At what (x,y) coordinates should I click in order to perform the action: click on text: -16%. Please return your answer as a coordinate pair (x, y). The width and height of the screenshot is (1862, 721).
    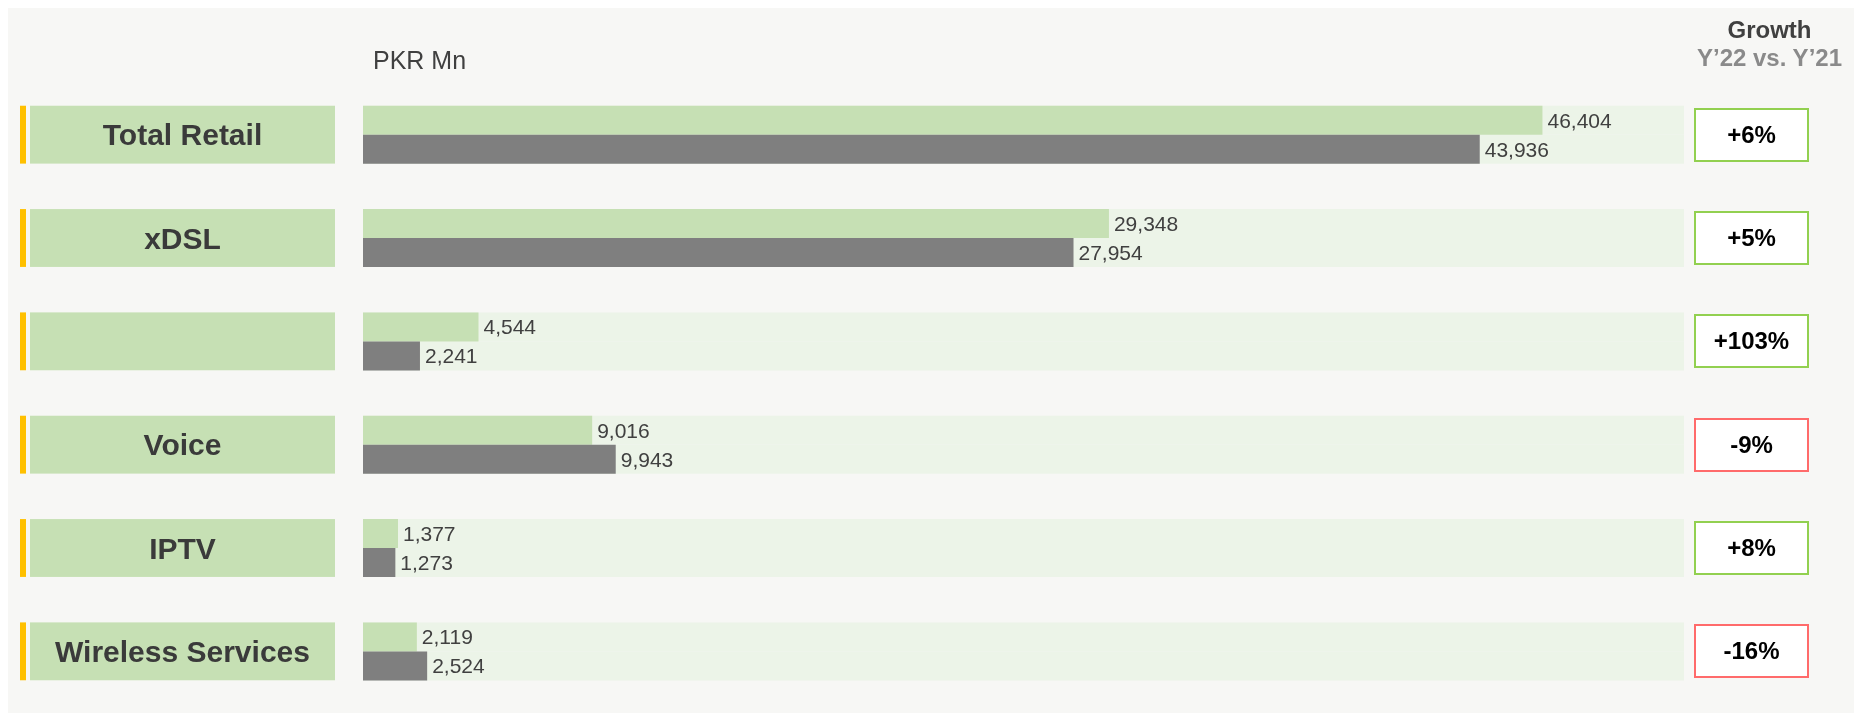
    Looking at the image, I should click on (1751, 651).